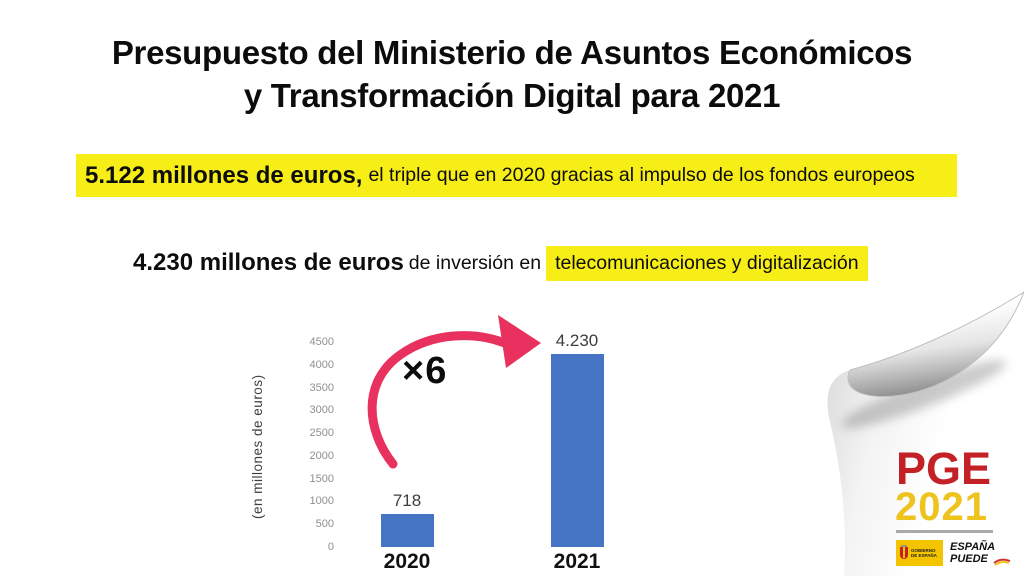 The image size is (1024, 576). Describe the element at coordinates (512, 95) in the screenshot. I see `title-line-2: y Transformación Digital para 2021` at that location.